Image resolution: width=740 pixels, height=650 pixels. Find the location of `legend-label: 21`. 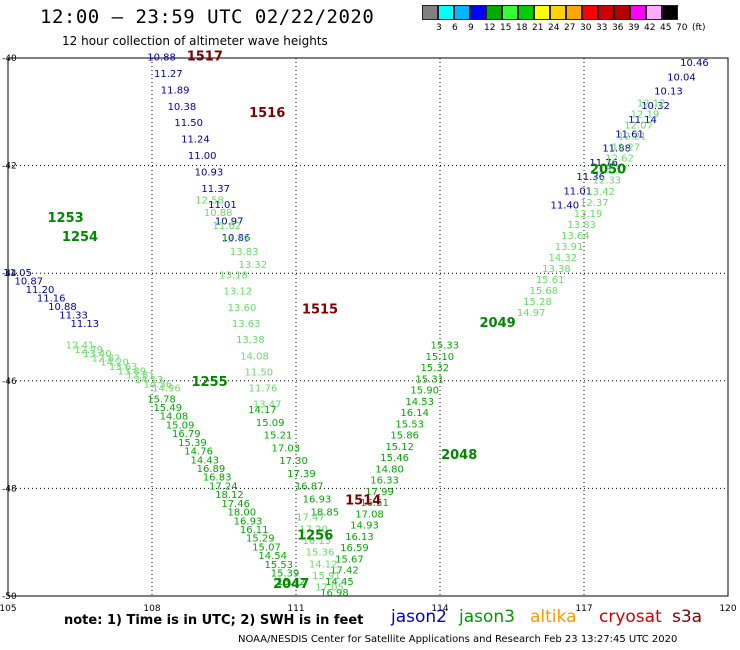

legend-label: 21 is located at coordinates (538, 28).